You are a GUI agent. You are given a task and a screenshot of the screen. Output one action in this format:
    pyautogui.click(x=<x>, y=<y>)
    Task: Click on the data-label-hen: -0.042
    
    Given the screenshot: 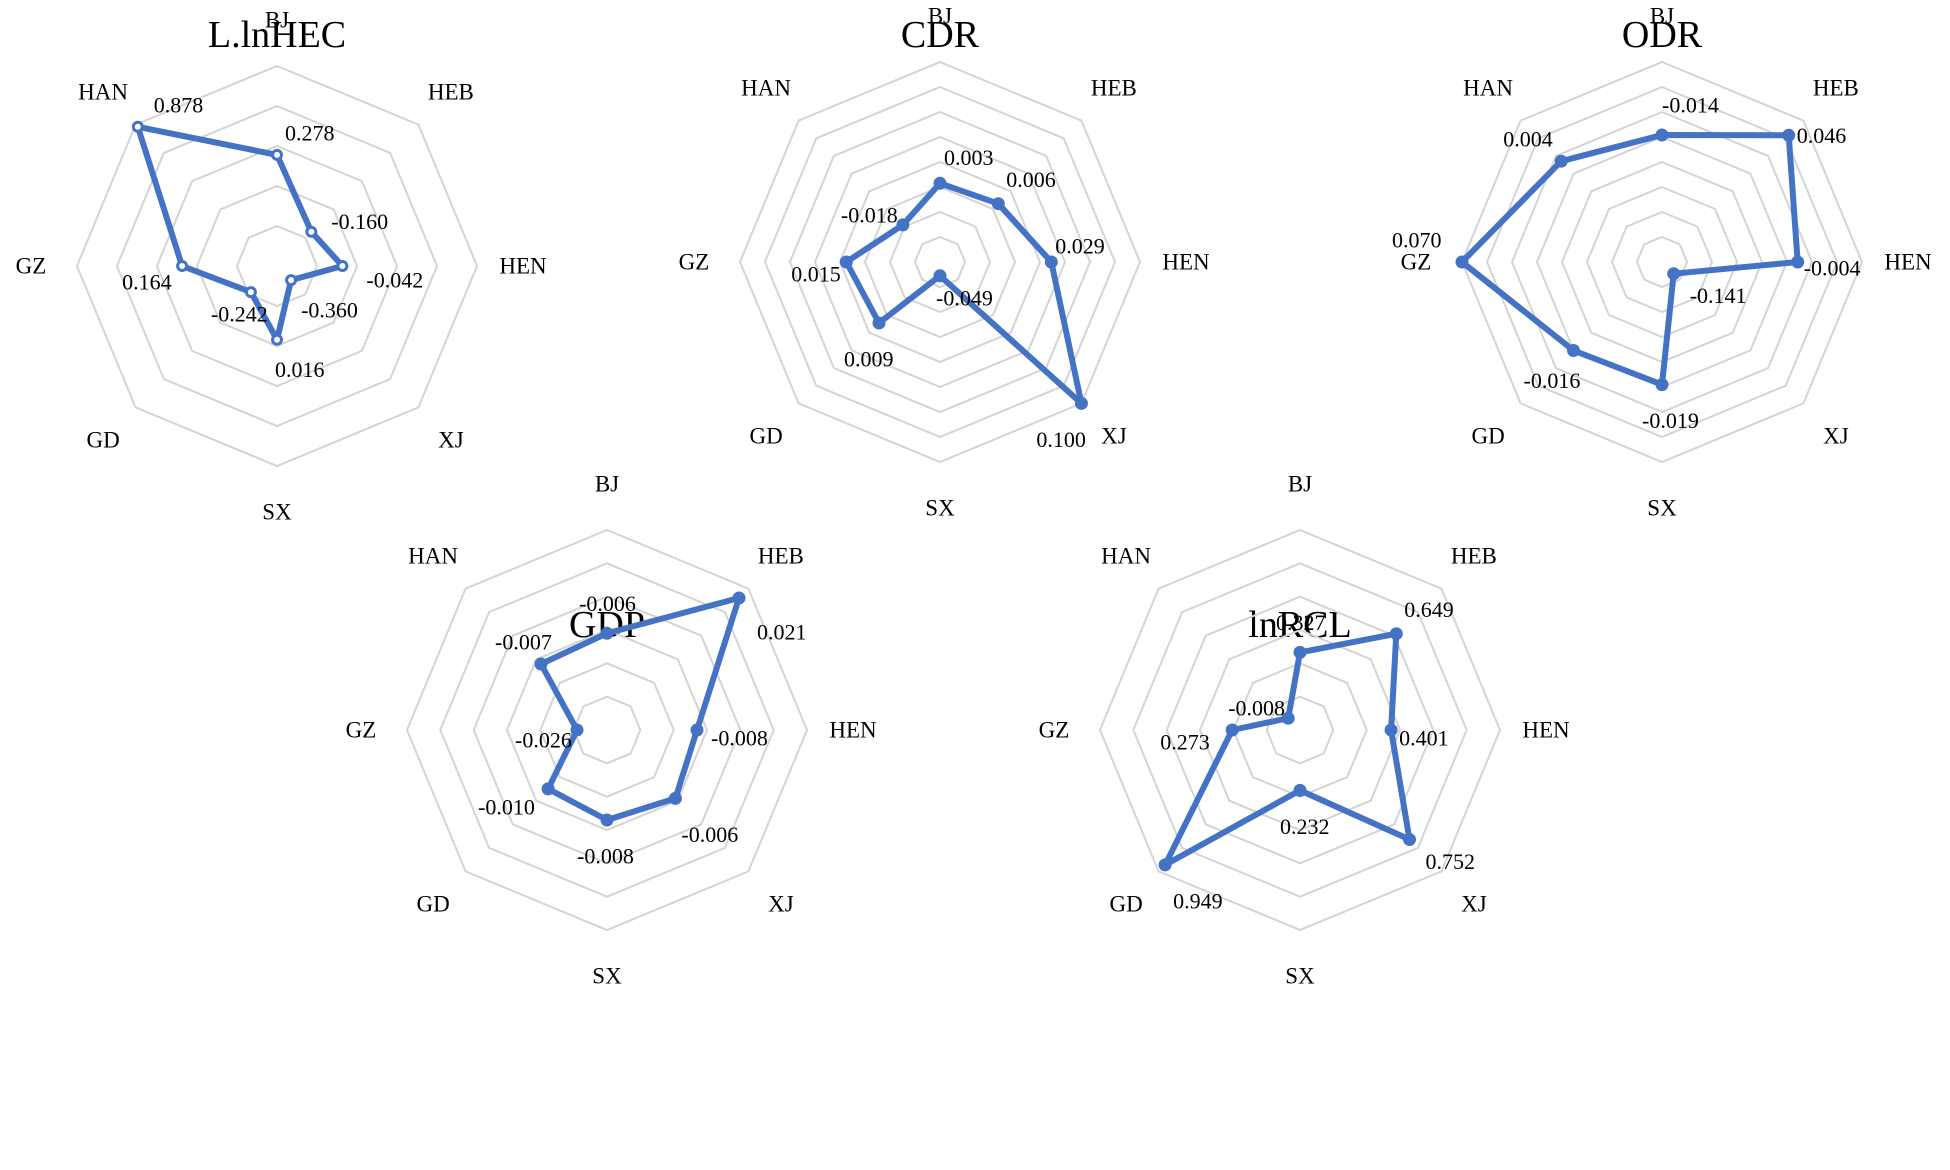 What is the action you would take?
    pyautogui.click(x=394, y=280)
    